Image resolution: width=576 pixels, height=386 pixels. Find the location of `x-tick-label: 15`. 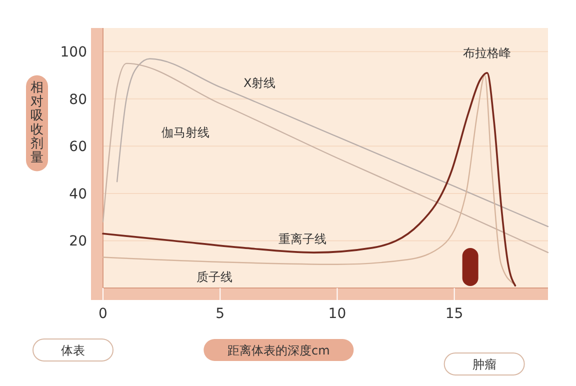

x-tick-label: 15 is located at coordinates (454, 314).